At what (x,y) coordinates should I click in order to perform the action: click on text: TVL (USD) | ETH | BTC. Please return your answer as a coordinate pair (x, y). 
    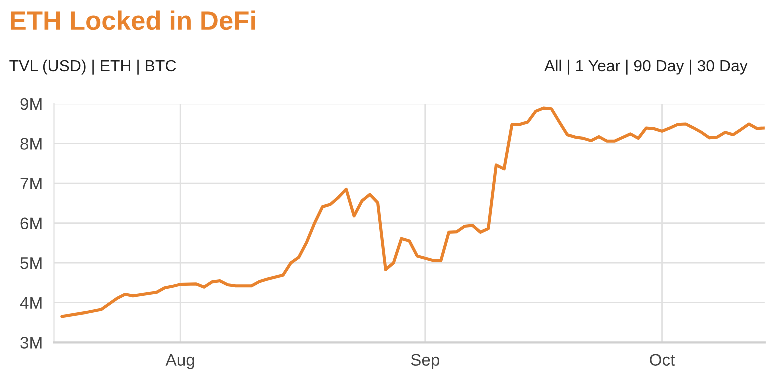
    Looking at the image, I should click on (93, 67).